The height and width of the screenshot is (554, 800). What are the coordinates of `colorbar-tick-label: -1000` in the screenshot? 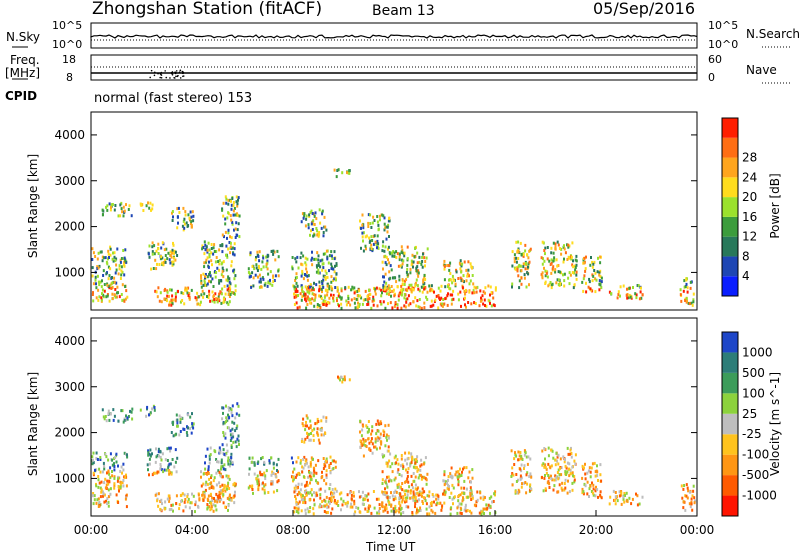 It's located at (759, 496).